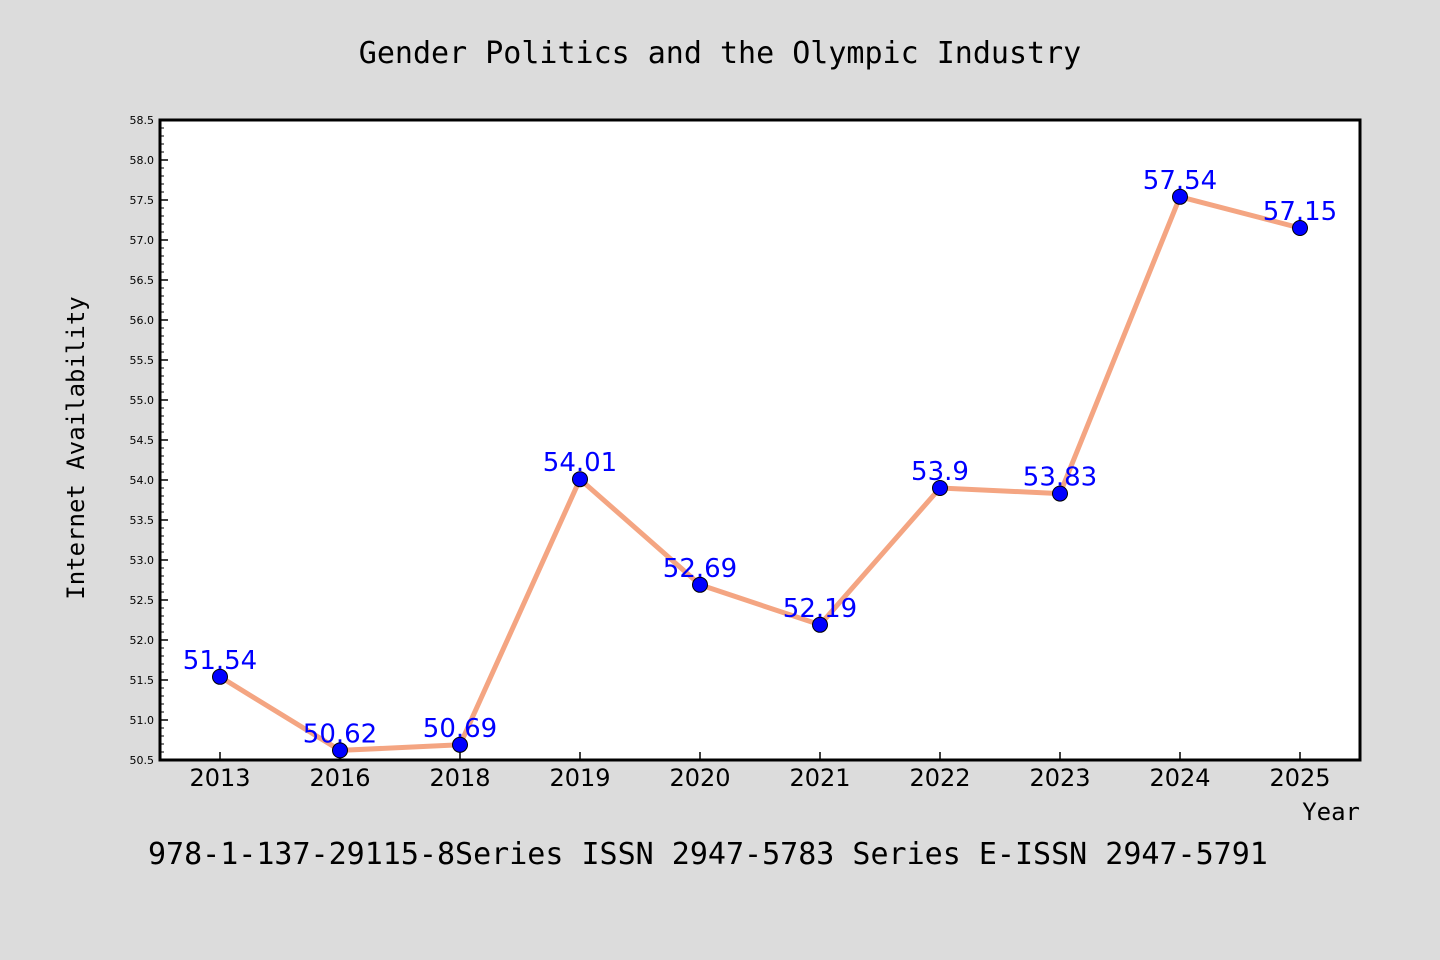 The width and height of the screenshot is (1440, 960). What do you see at coordinates (142, 640) in the screenshot?
I see `y-tick-label: 52.0` at bounding box center [142, 640].